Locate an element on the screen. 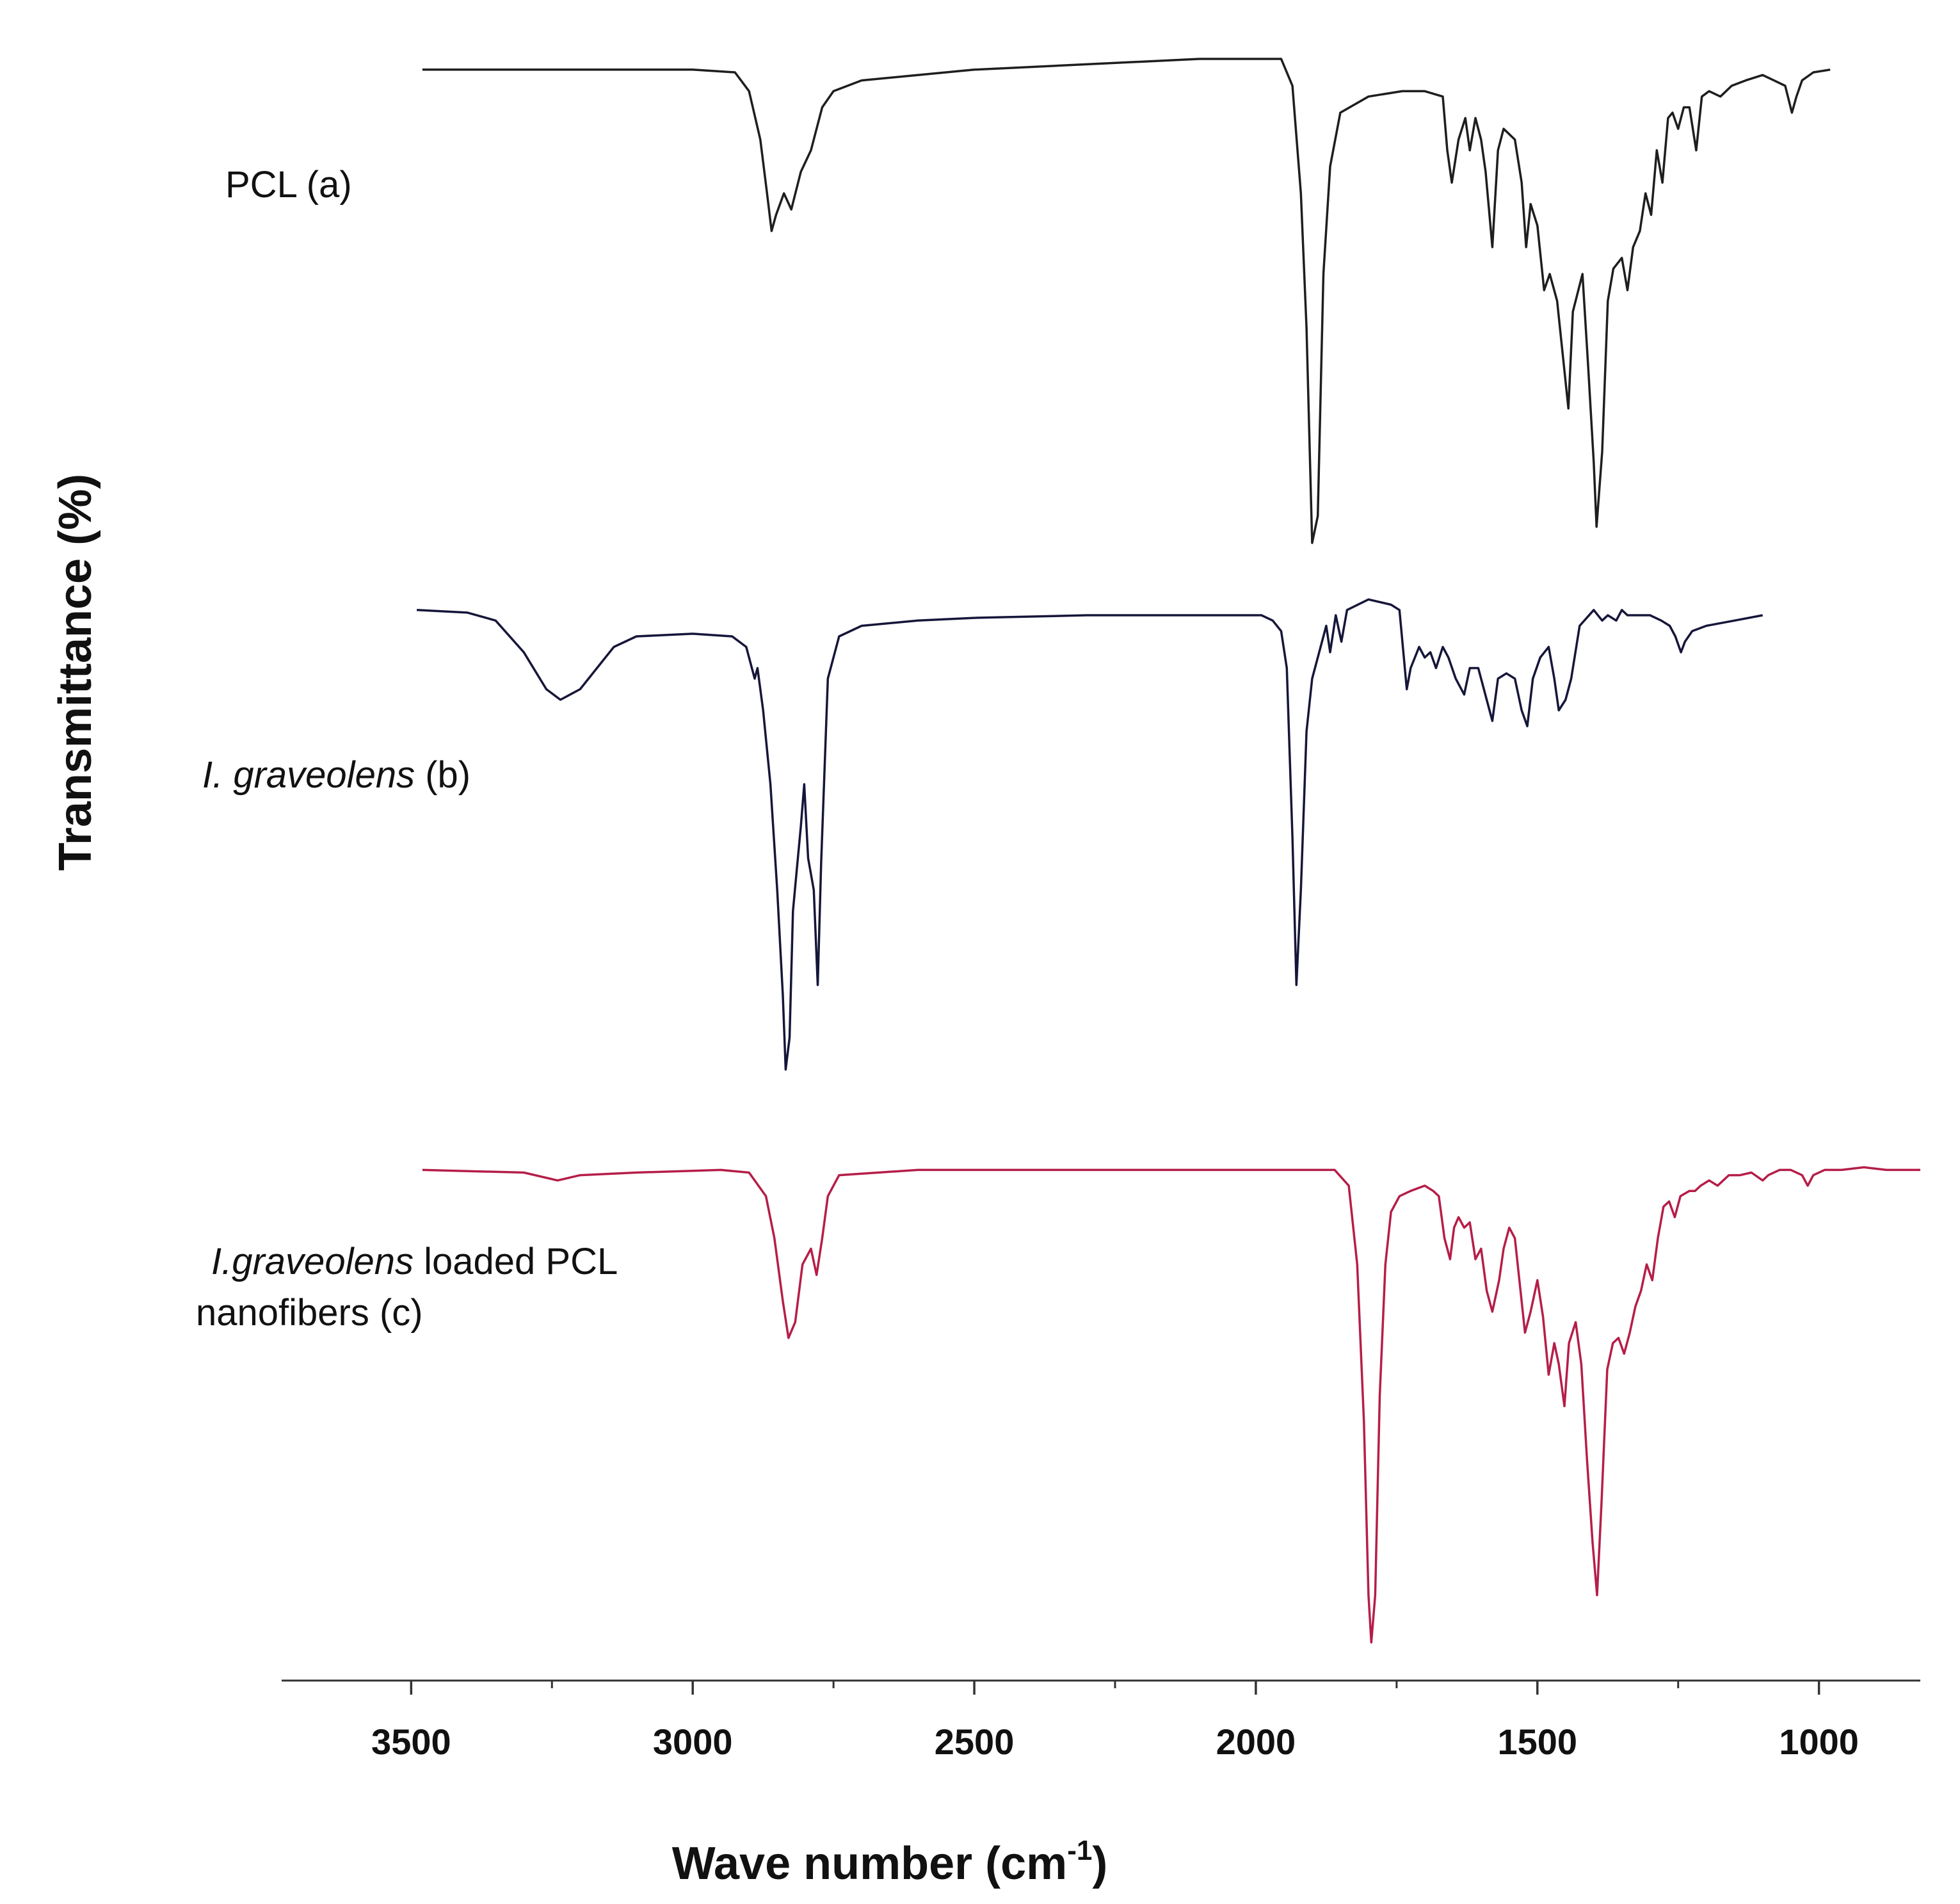 The height and width of the screenshot is (1904, 1960). y-axis-title: Transmittance (%) is located at coordinates (75, 673).